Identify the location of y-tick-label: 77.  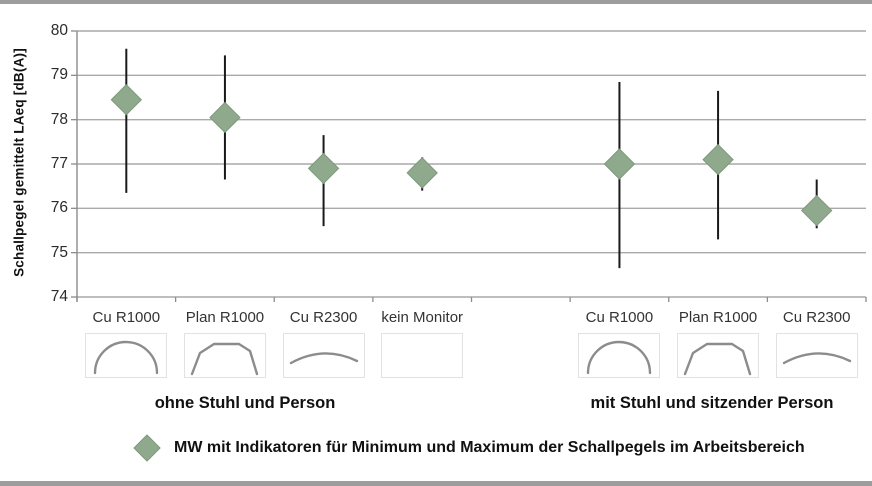
(59, 163).